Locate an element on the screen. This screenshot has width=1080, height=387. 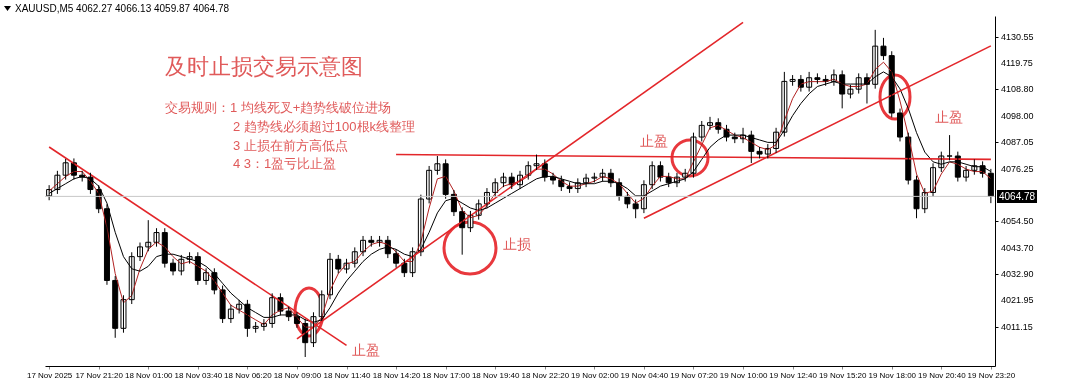
x-tick-label: 19 Nov 18:00 is located at coordinates (892, 375).